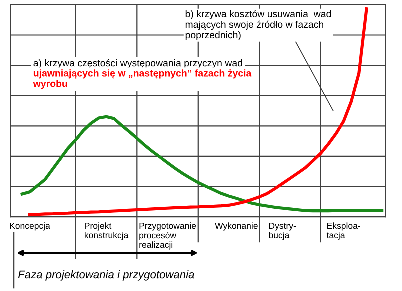 The height and width of the screenshot is (291, 402). What do you see at coordinates (343, 231) in the screenshot?
I see `x-tick-label: Eksploa- tacja` at bounding box center [343, 231].